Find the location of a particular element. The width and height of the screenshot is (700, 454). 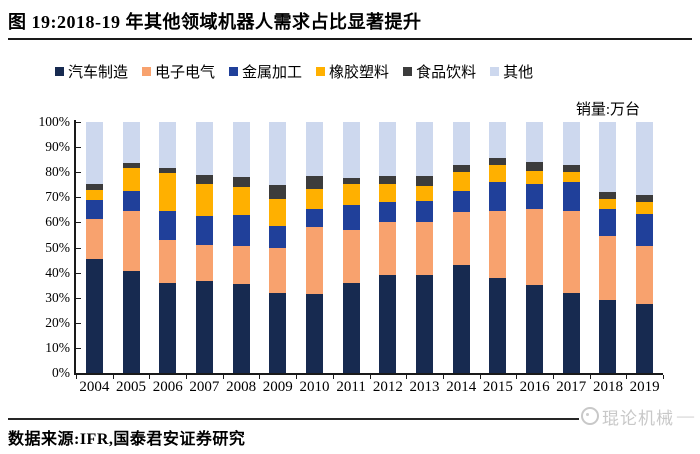

y-axis-line is located at coordinates (75, 247).